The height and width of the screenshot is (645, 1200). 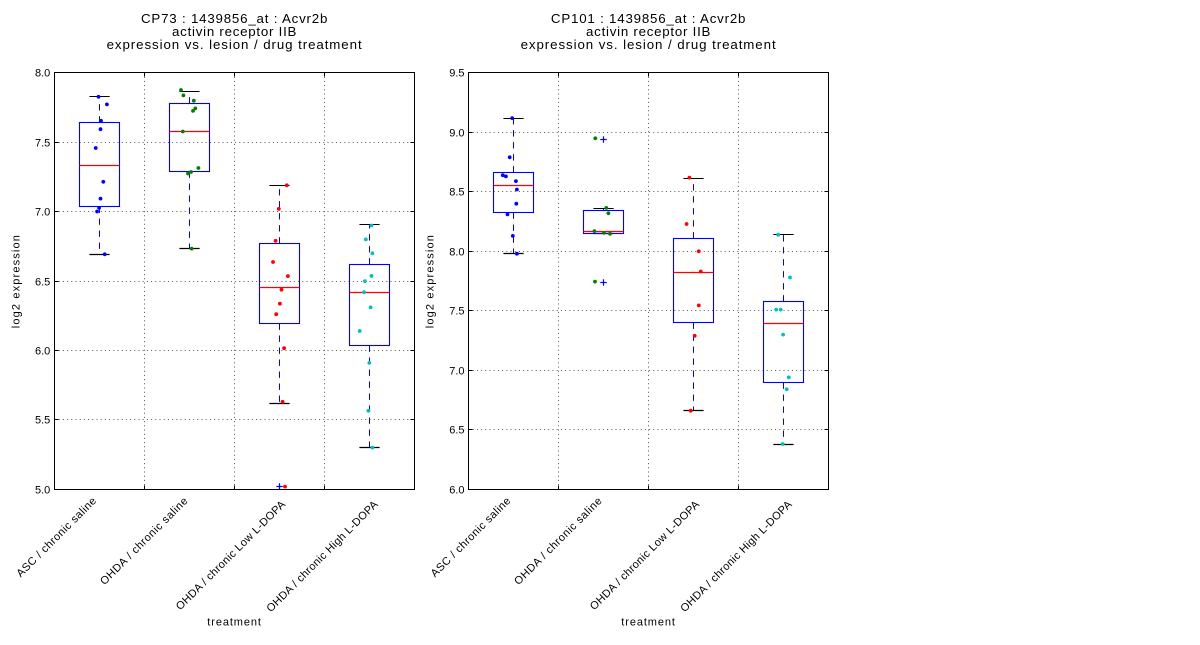 I want to click on svg-text: 5.5, so click(x=42, y=421).